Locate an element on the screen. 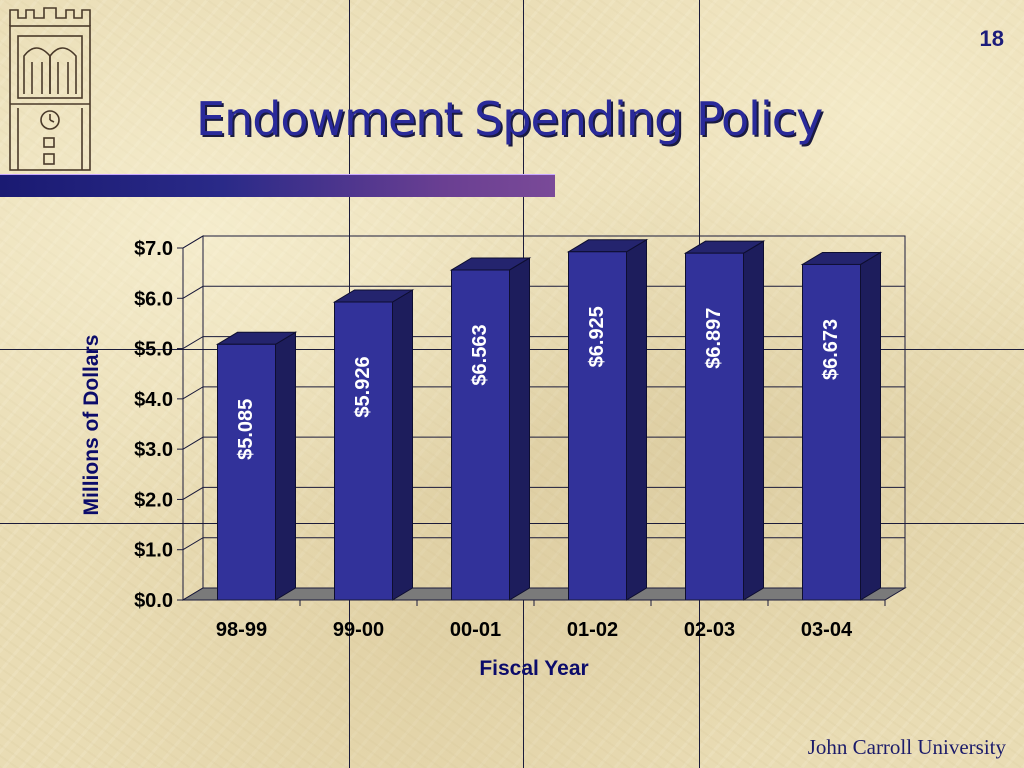 This screenshot has height=768, width=1024. y-tick-label: $6.0 is located at coordinates (153, 299).